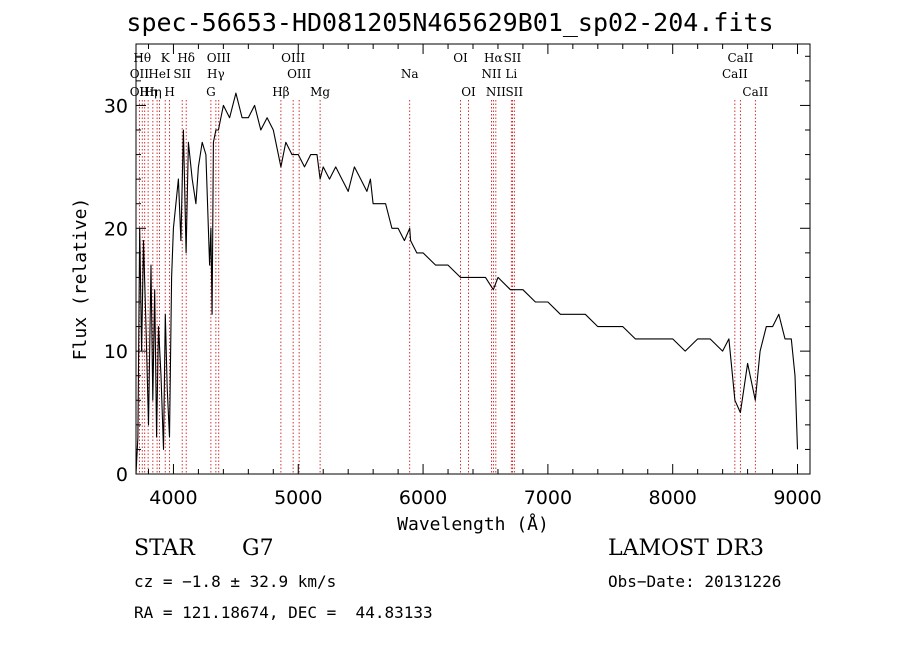  I want to click on y-tick-label: 0, so click(122, 475).